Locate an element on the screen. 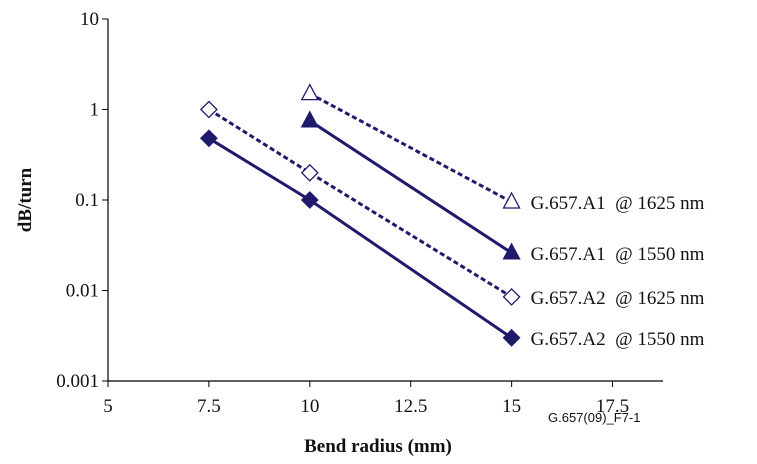 The width and height of the screenshot is (757, 464). x-tick-label: 10 is located at coordinates (309, 406).